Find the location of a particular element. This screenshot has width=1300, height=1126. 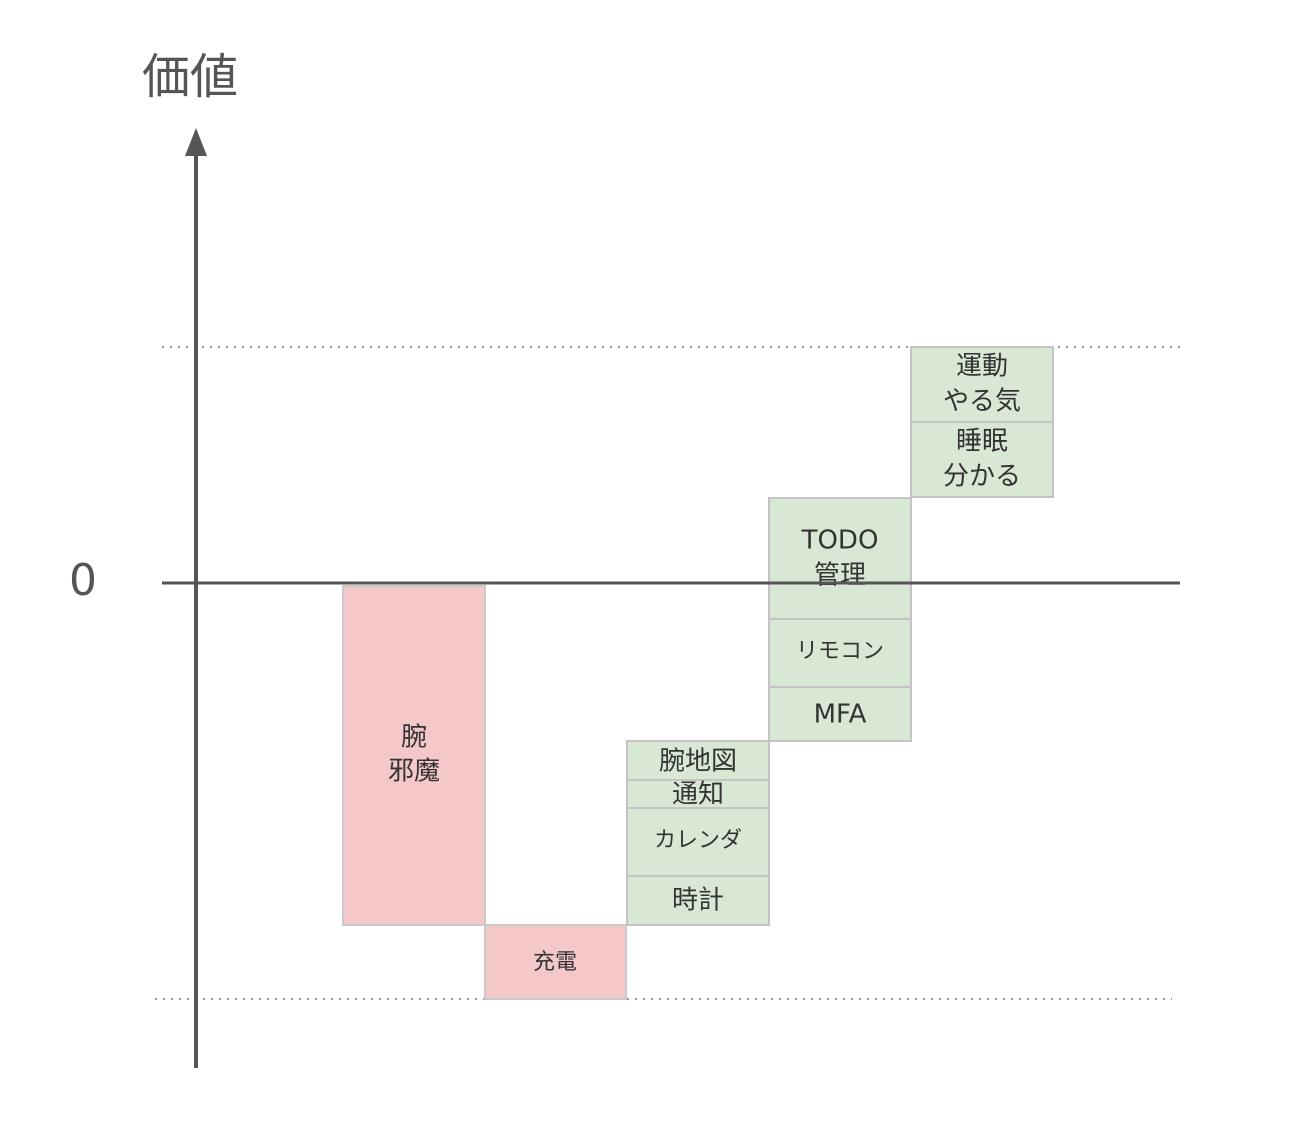

block-label: 邪魔 is located at coordinates (414, 772).